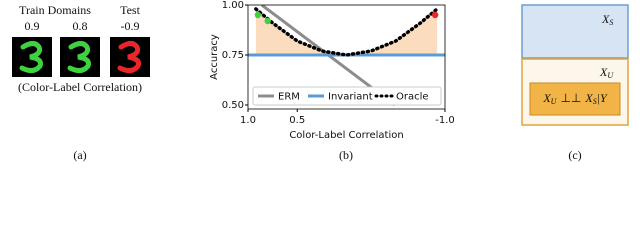 The image size is (640, 240). I want to click on x-tick-label: 0.5, so click(297, 120).